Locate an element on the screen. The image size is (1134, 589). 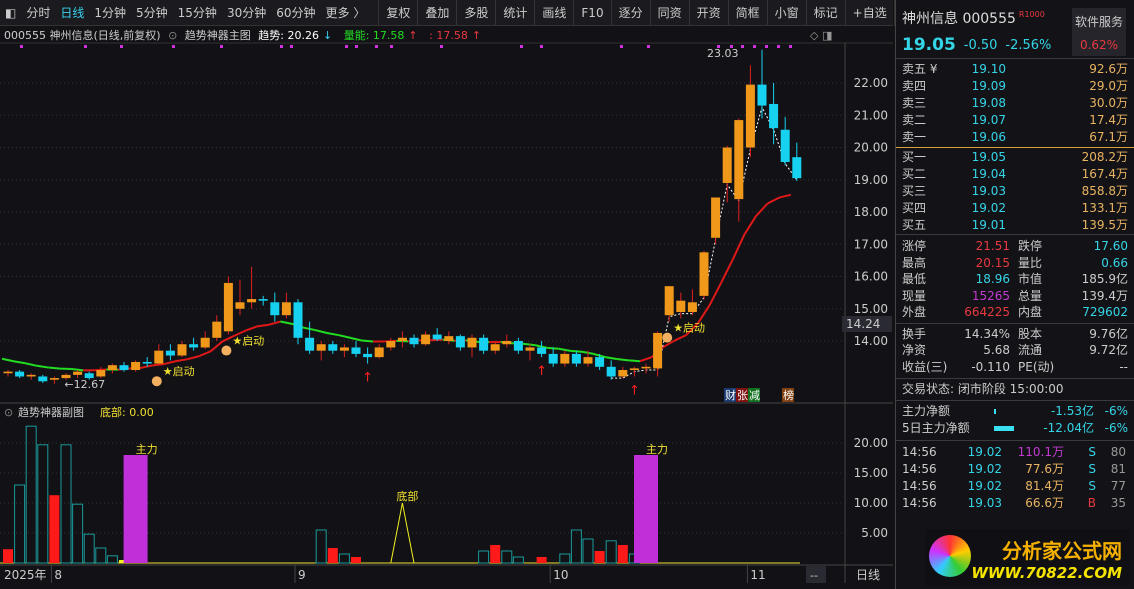
main-indicator-name: 趋势神器主图 is located at coordinates (217, 35).